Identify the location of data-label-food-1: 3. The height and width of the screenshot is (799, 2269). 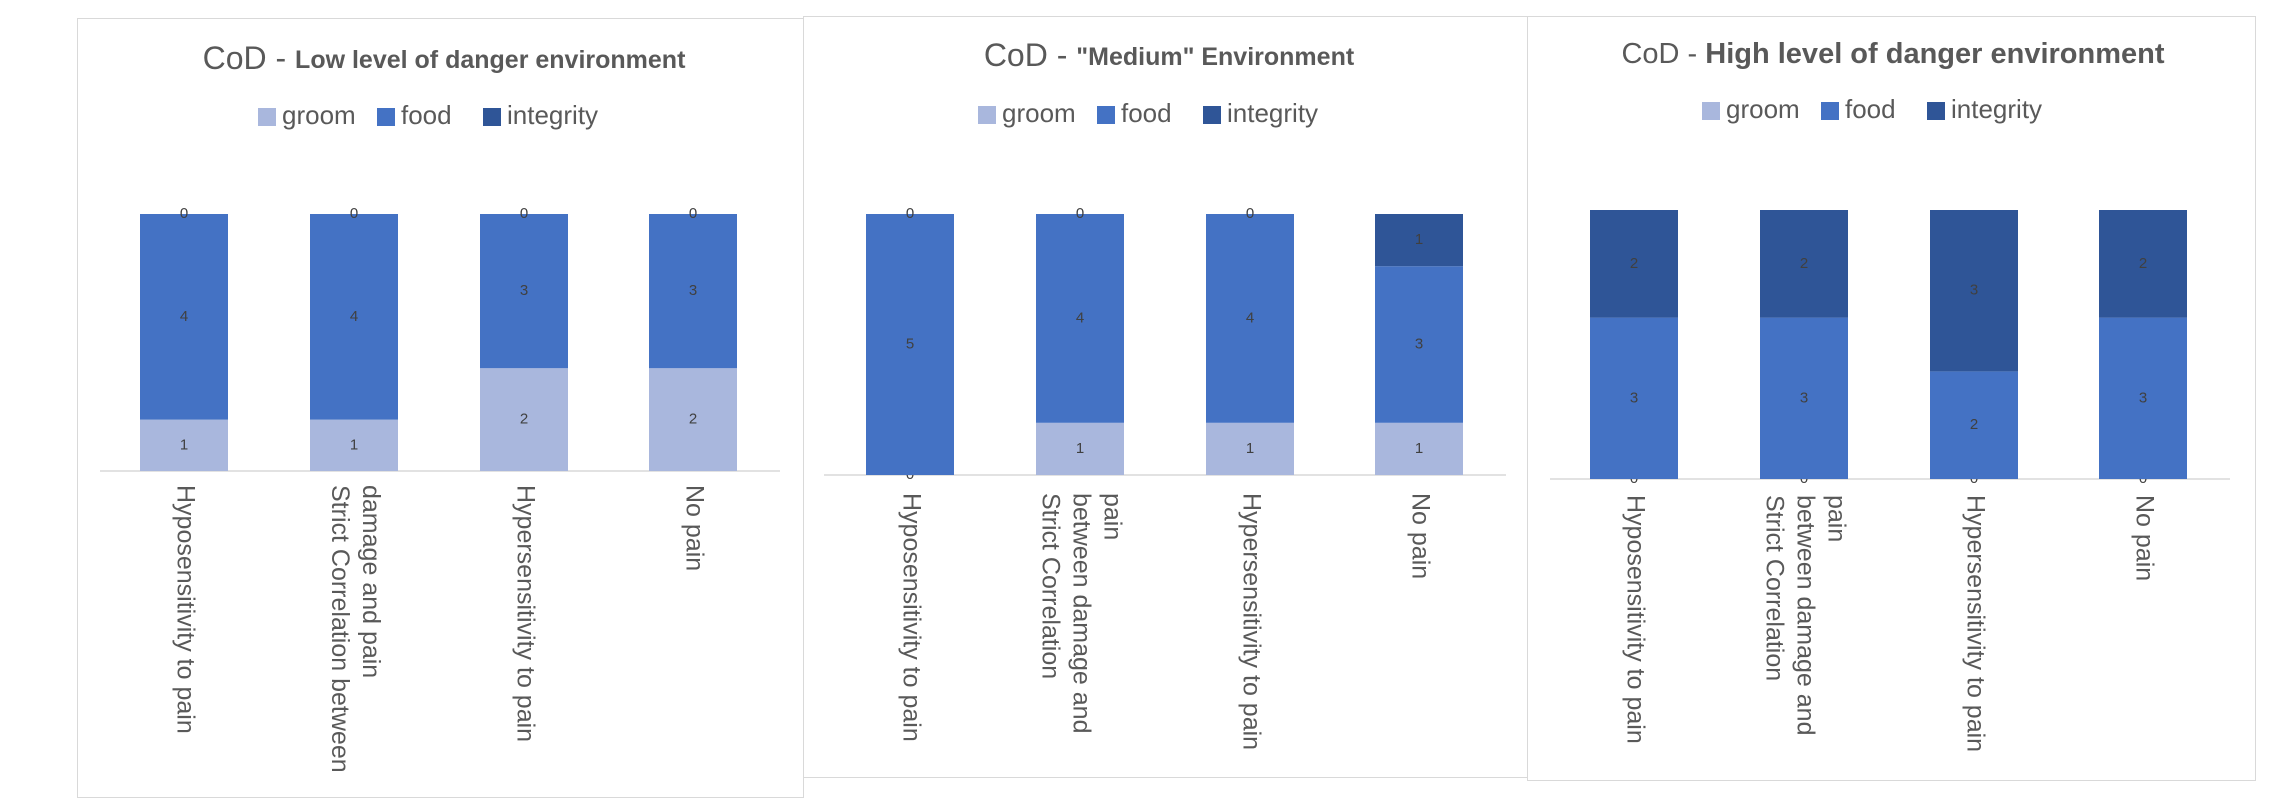
(1804, 397).